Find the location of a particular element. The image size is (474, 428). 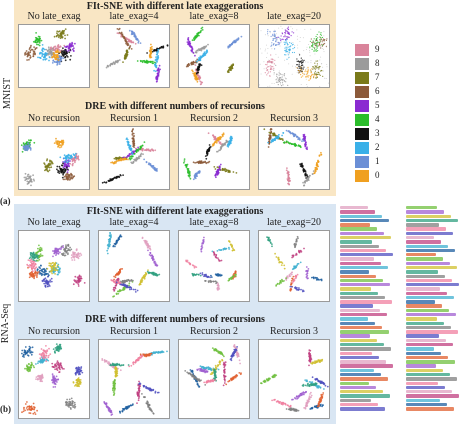

colorbar-label-2: 2 is located at coordinates (377, 147).